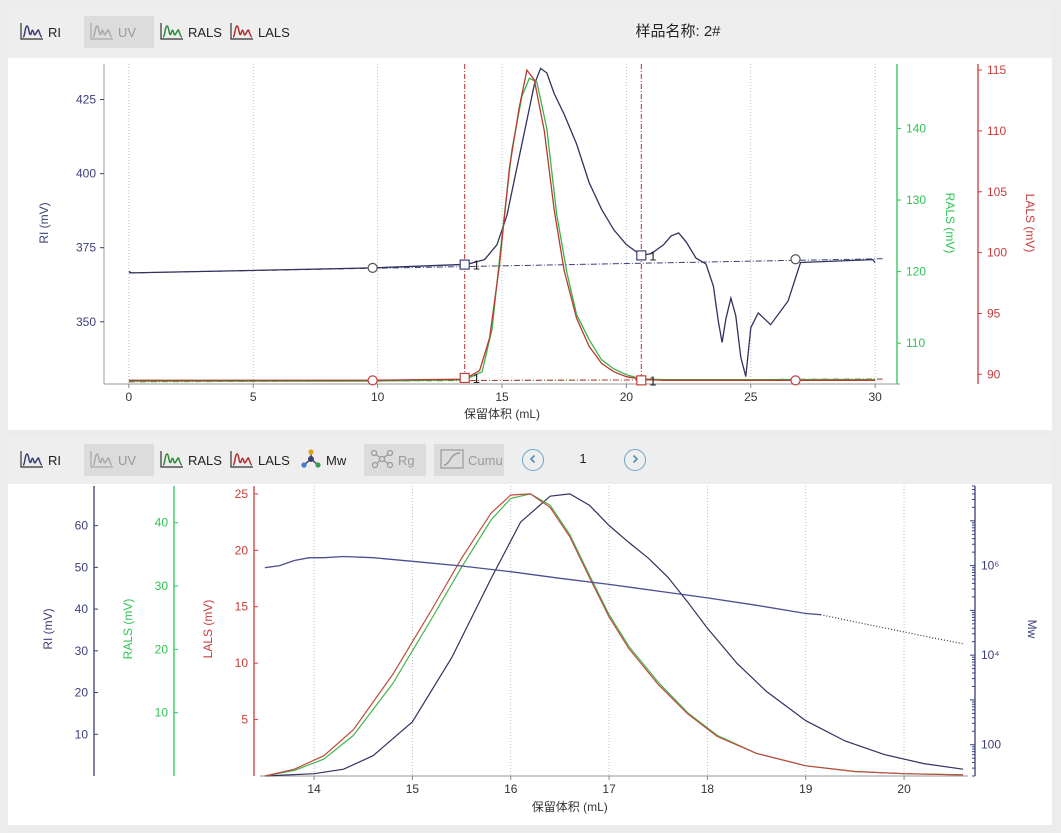  I want to click on page-number: 1, so click(583, 458).